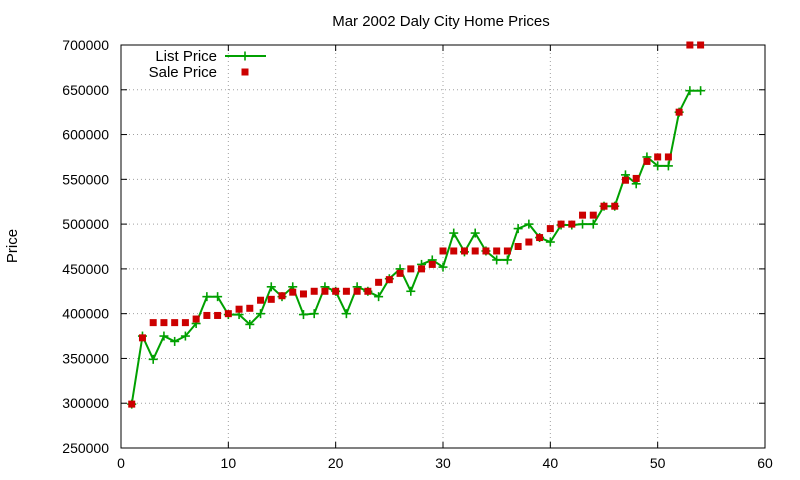 The width and height of the screenshot is (800, 480). I want to click on x-tick-label: 20, so click(336, 463).